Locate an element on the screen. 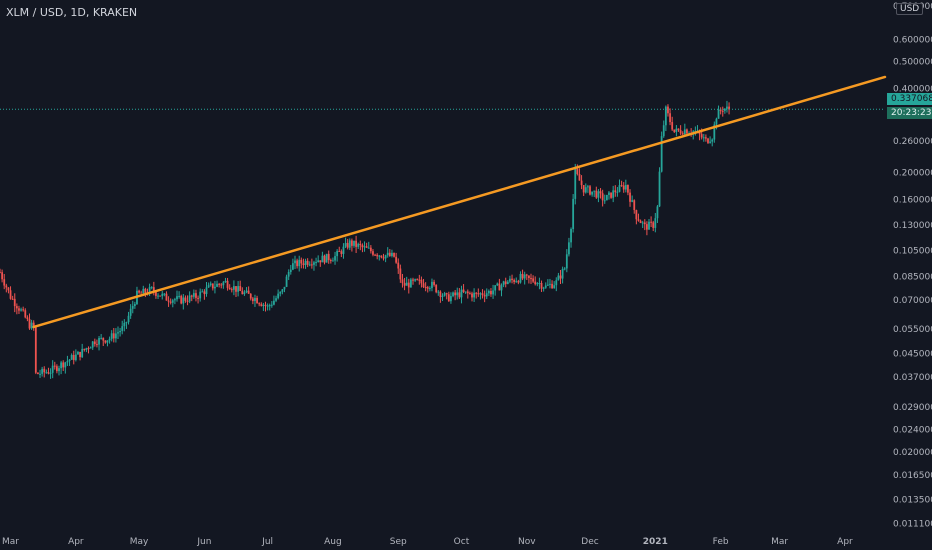 This screenshot has height=550, width=932. y-tick-label: 0.055000 is located at coordinates (912, 330).